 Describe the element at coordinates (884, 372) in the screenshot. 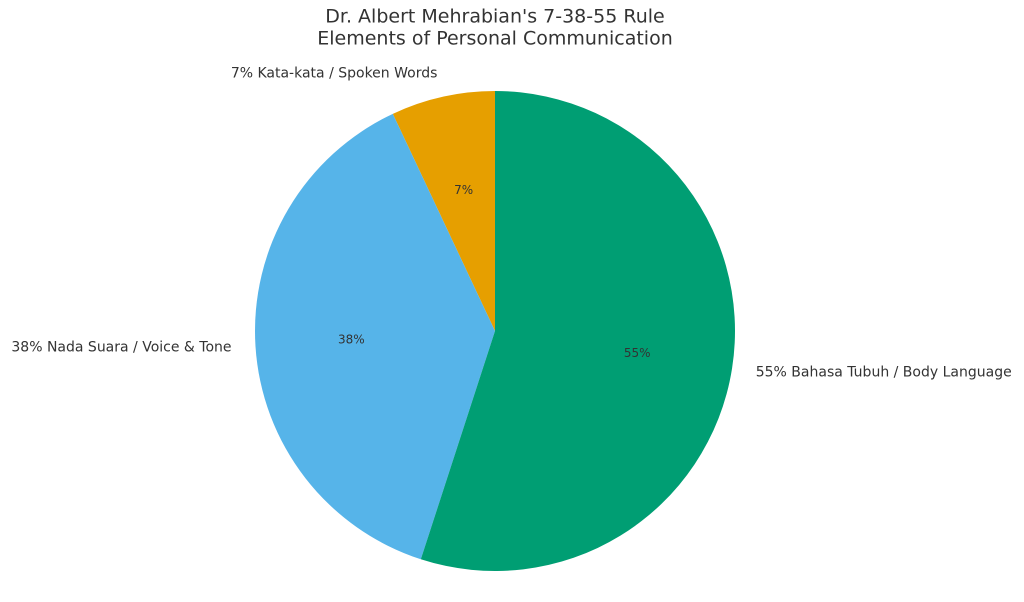

I see `slice-label: 55% Bahasa Tubuh / Body Language` at that location.